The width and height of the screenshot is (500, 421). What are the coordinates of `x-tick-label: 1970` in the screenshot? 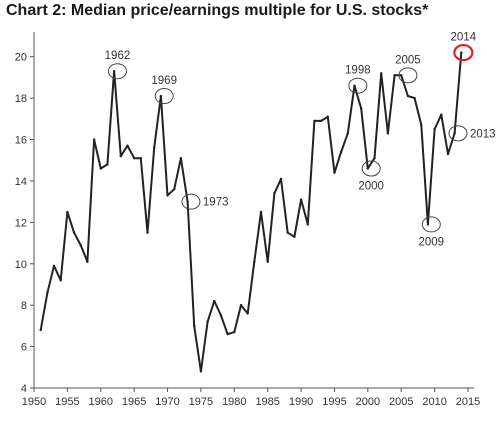 It's located at (167, 402).